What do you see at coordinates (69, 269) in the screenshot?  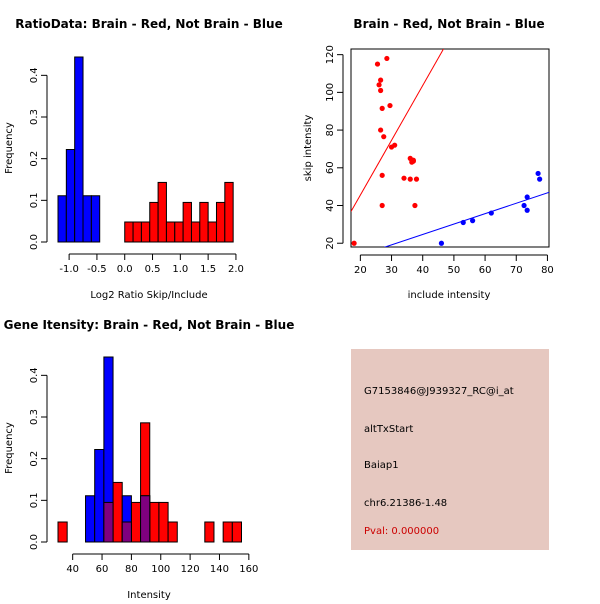 I see `x-tick-label-0: -1.0` at bounding box center [69, 269].